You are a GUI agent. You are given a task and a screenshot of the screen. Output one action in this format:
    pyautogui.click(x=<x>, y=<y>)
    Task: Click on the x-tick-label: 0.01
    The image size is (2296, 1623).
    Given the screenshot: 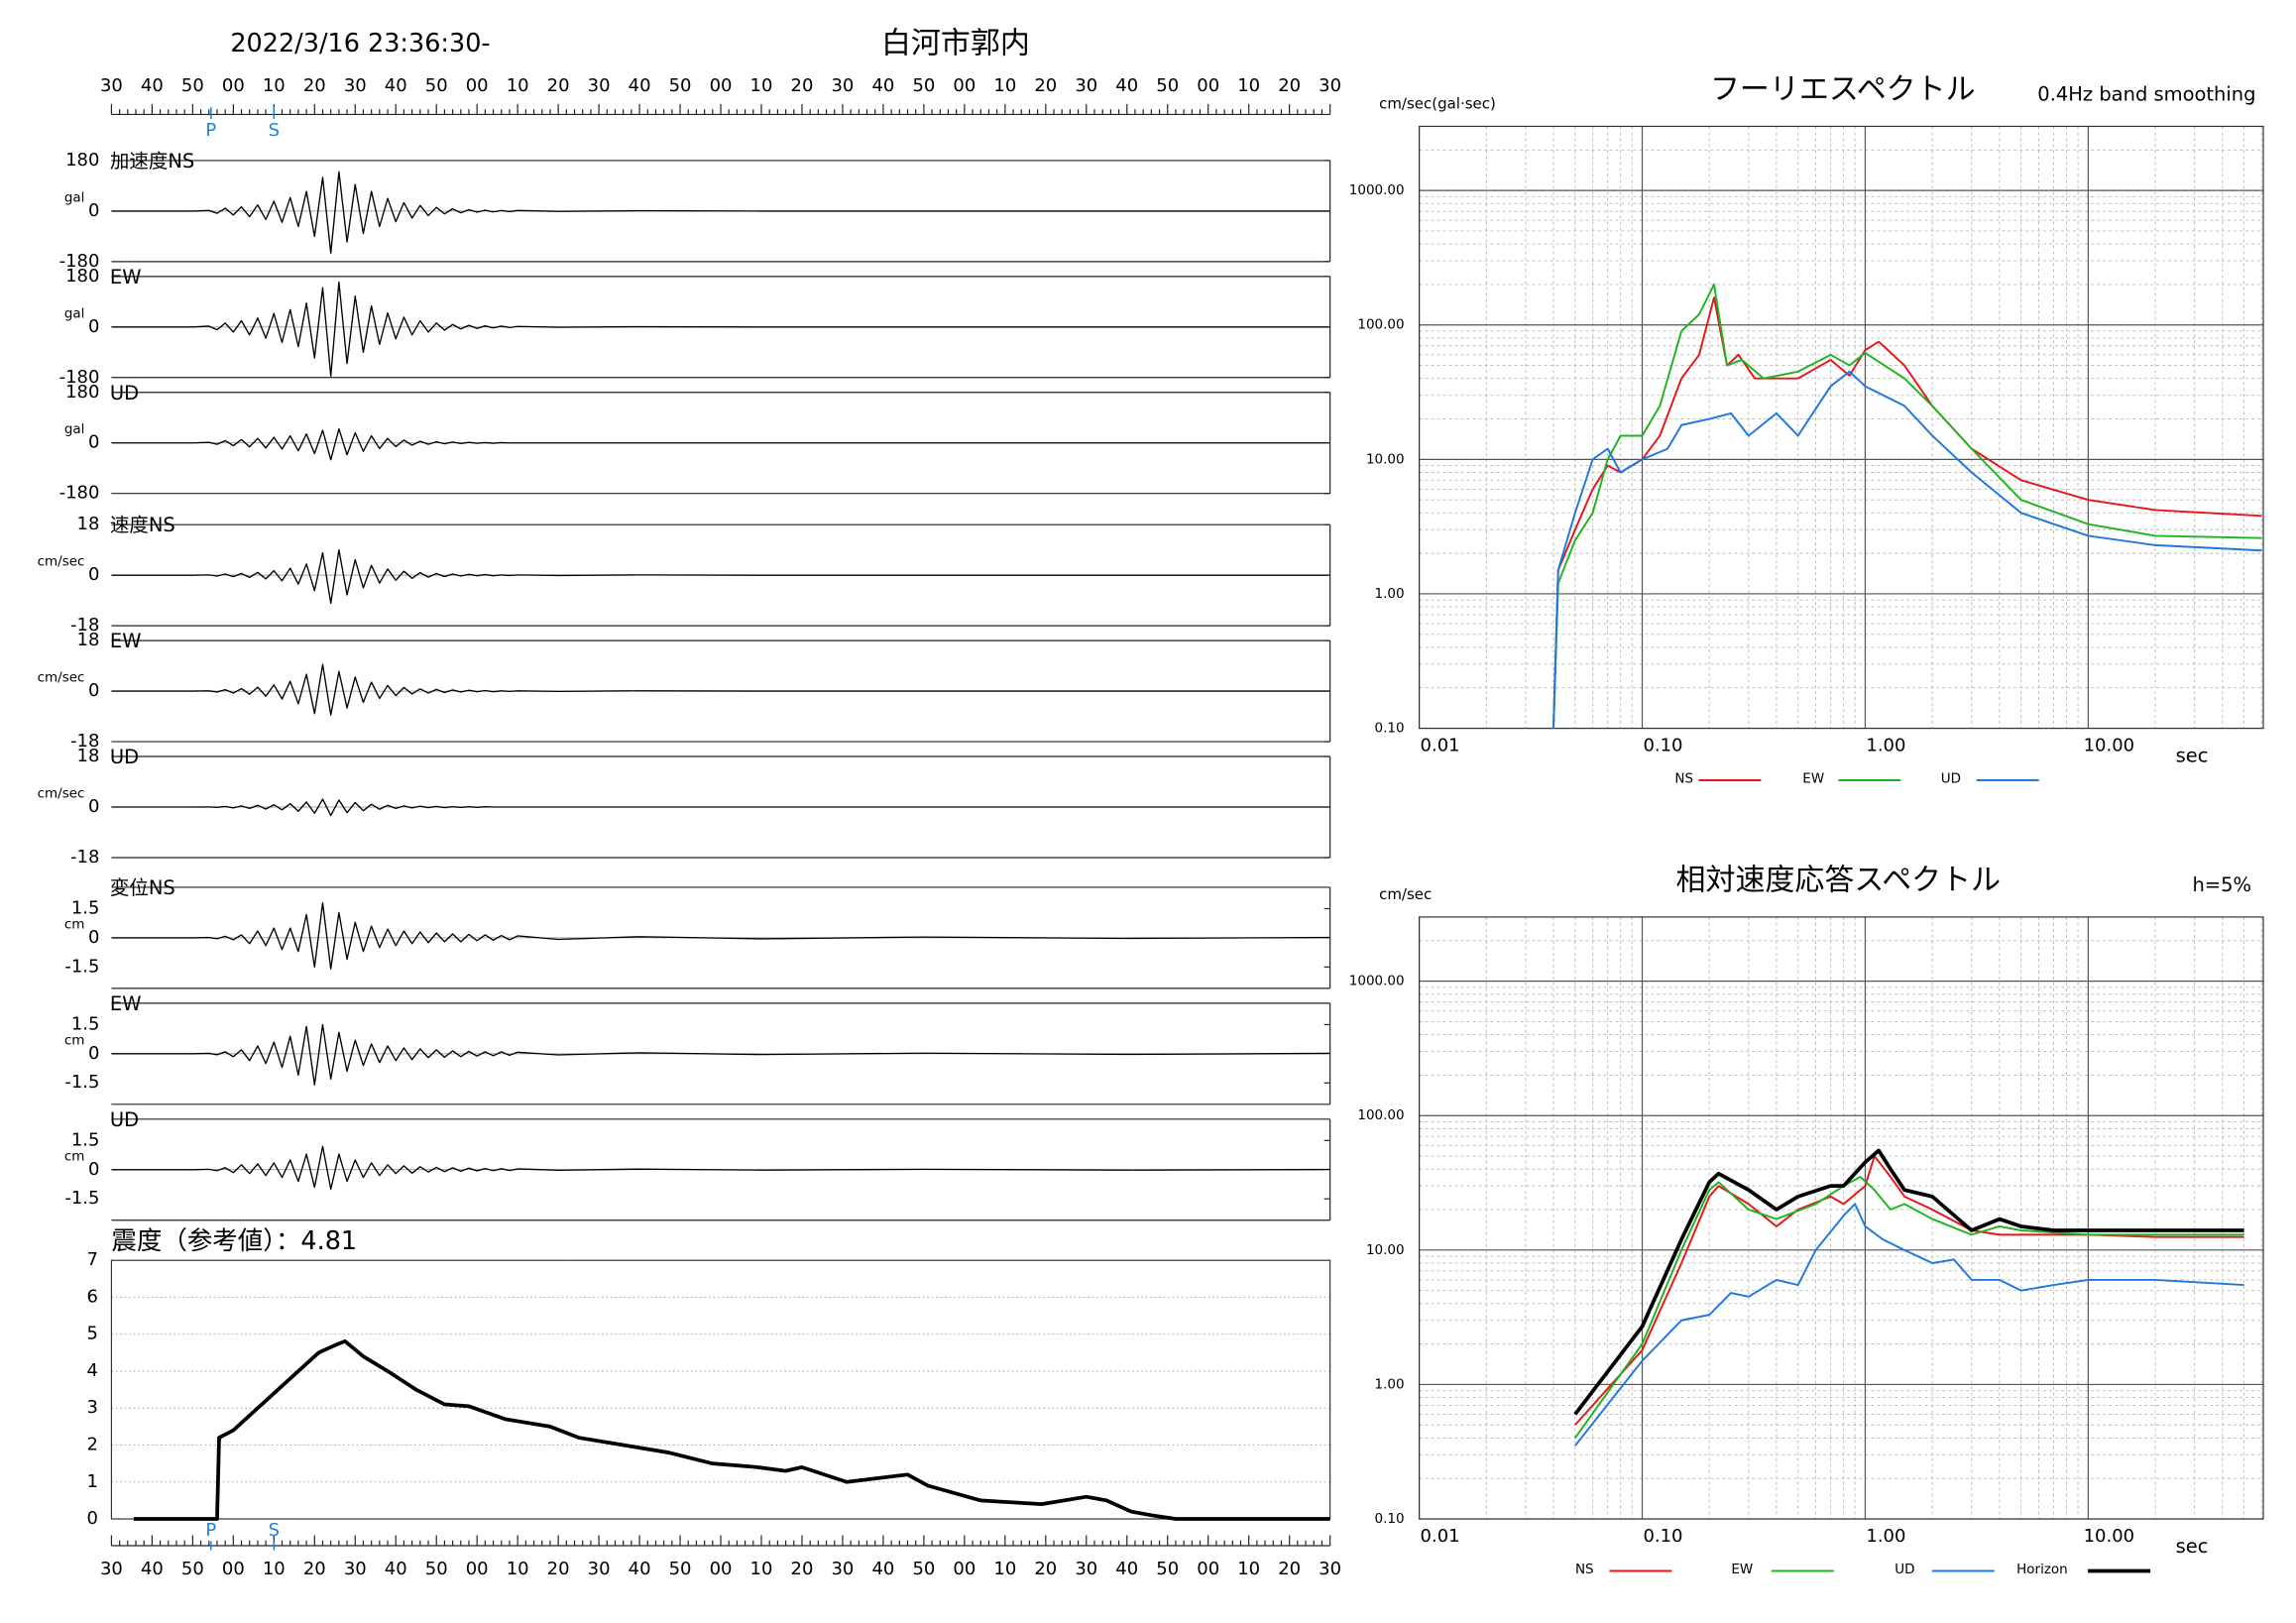 What is the action you would take?
    pyautogui.click(x=1441, y=746)
    